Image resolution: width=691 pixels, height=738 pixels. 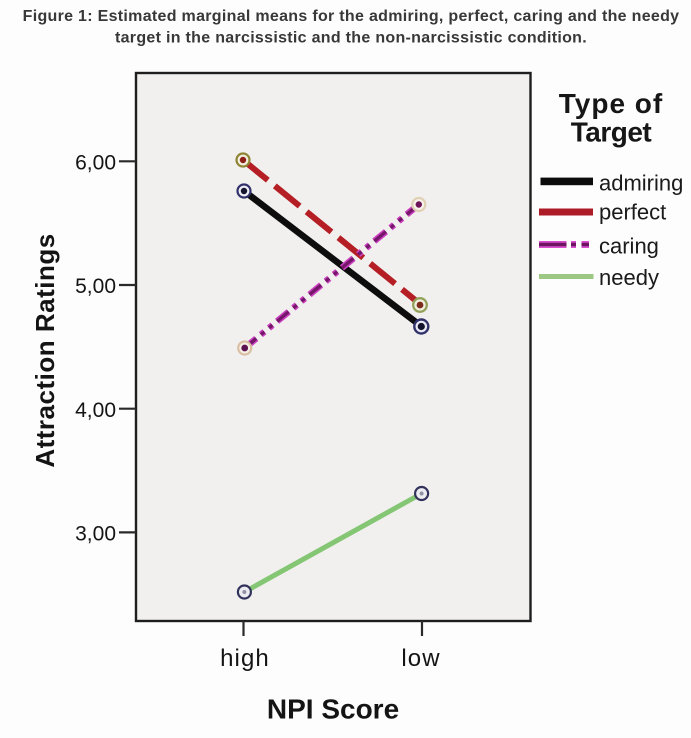 I want to click on svg-text: 4,00, so click(x=95, y=410).